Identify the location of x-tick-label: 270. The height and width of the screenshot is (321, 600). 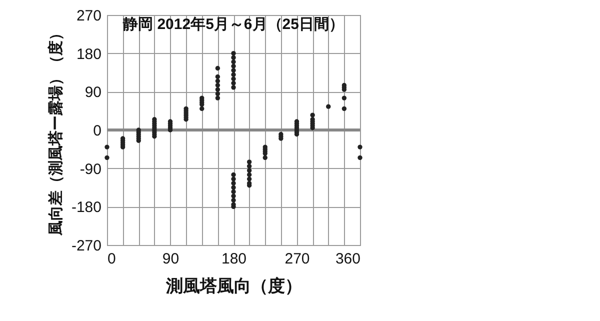
(297, 259).